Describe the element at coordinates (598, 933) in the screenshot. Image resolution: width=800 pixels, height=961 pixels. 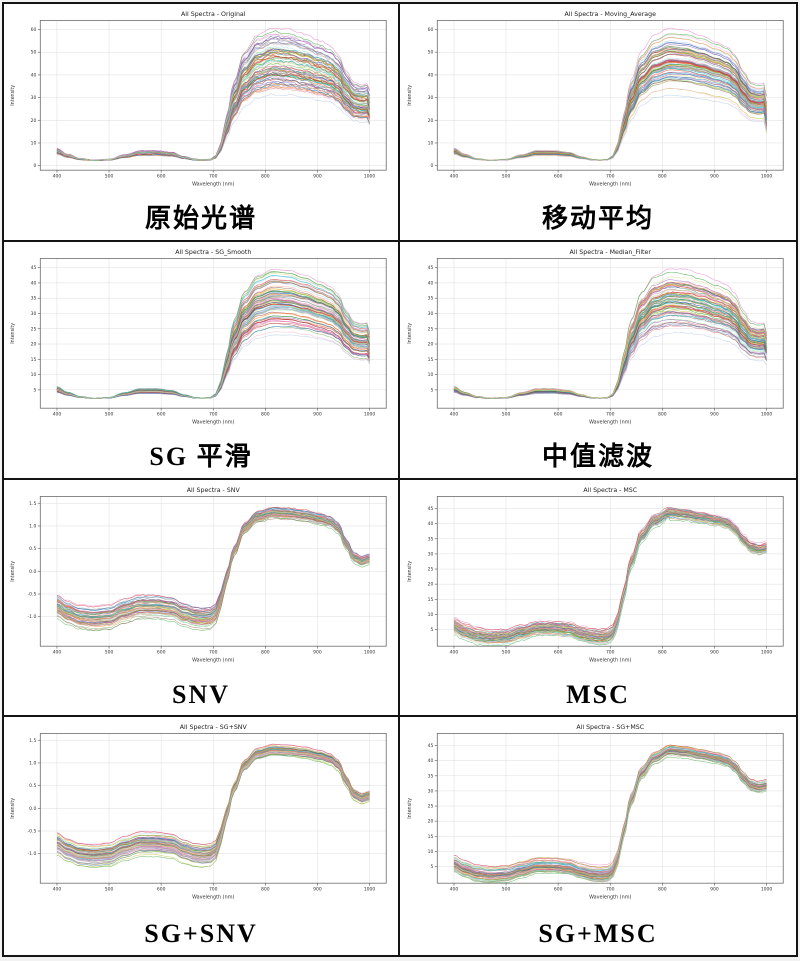
I see `caption-sg-msc: SG+MSC` at that location.